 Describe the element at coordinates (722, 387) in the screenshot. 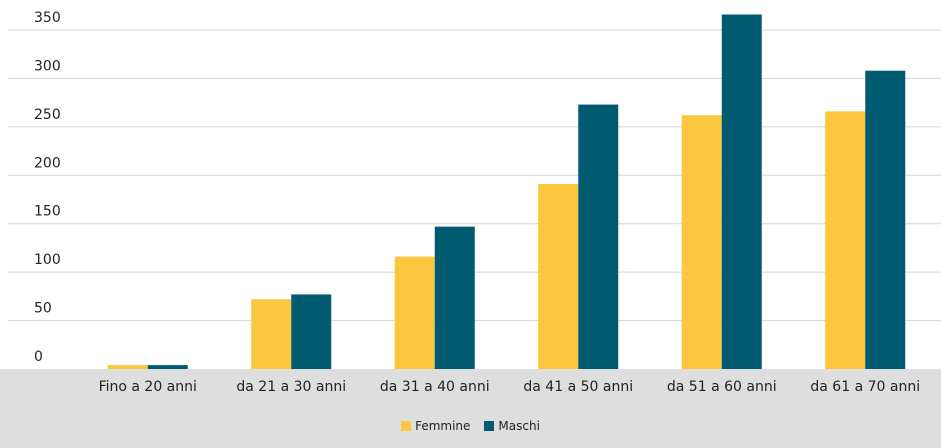

I see `x-tick-label: da 51 a 60 anni` at that location.